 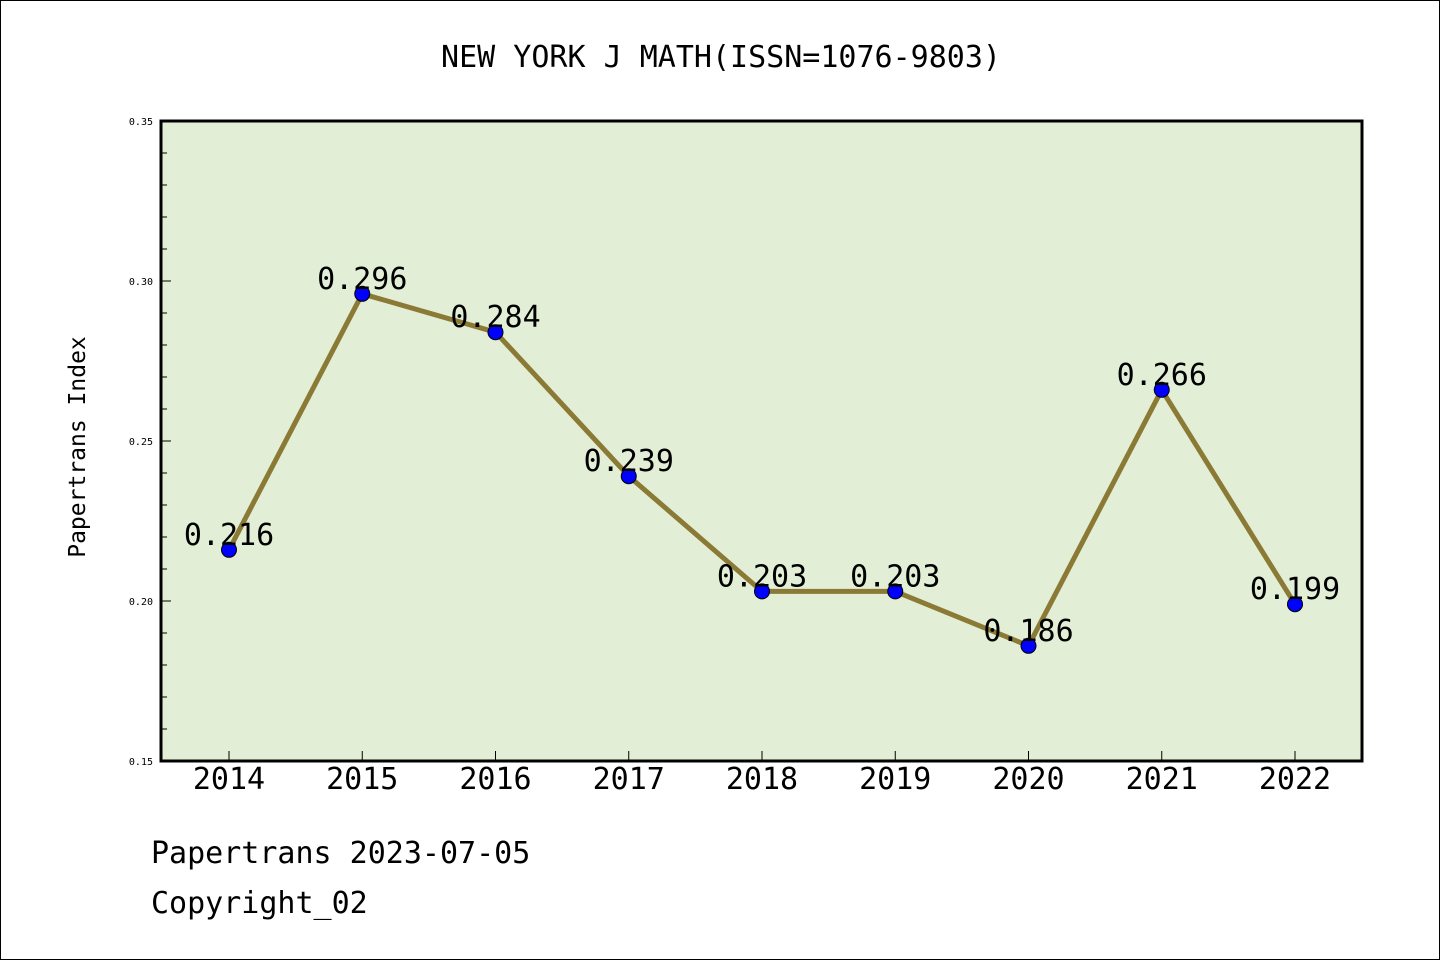 What do you see at coordinates (1162, 779) in the screenshot?
I see `x-tick-label: 2021` at bounding box center [1162, 779].